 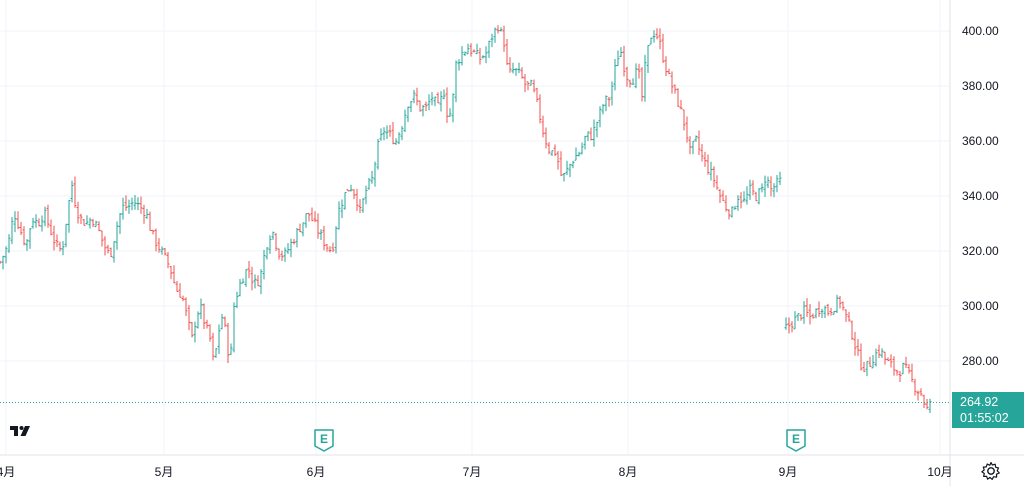 What do you see at coordinates (21, 431) in the screenshot?
I see `tradingview-logo-icon` at bounding box center [21, 431].